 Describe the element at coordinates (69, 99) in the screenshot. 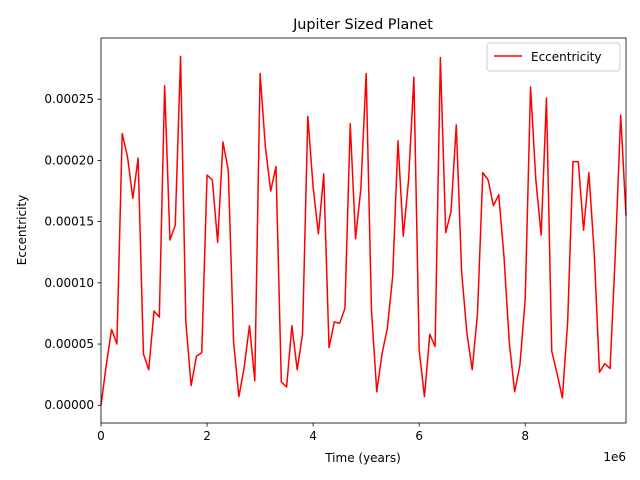

I see `y-tick-label: 0.00025` at that location.